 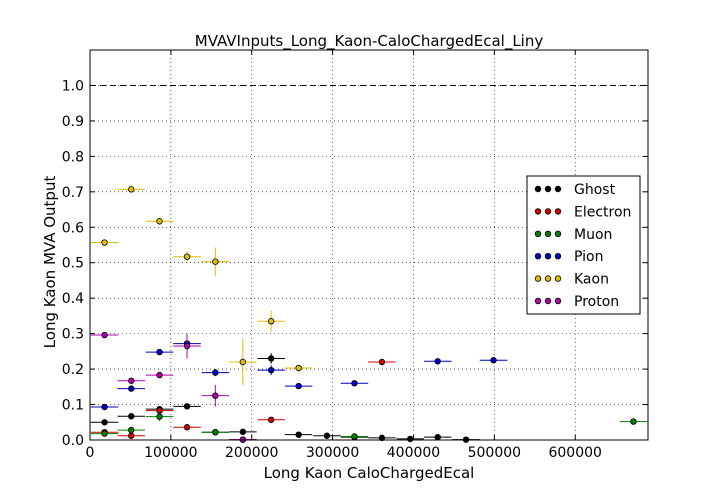 I want to click on y-tick-label: 0.7, so click(x=73, y=193).